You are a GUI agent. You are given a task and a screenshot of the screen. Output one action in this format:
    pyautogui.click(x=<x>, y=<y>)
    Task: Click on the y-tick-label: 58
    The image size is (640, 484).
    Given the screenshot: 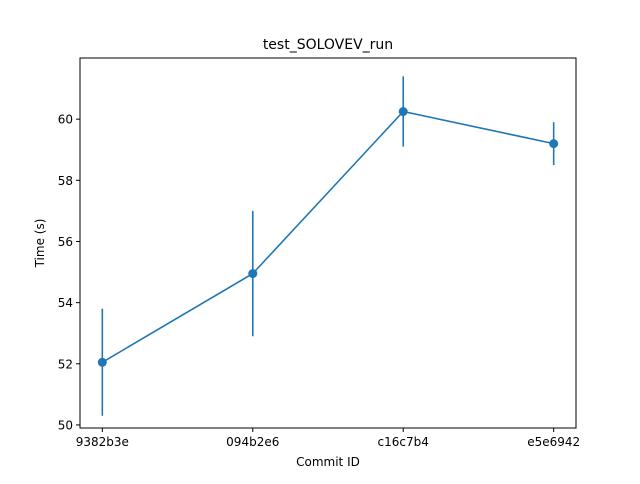 What is the action you would take?
    pyautogui.click(x=65, y=181)
    